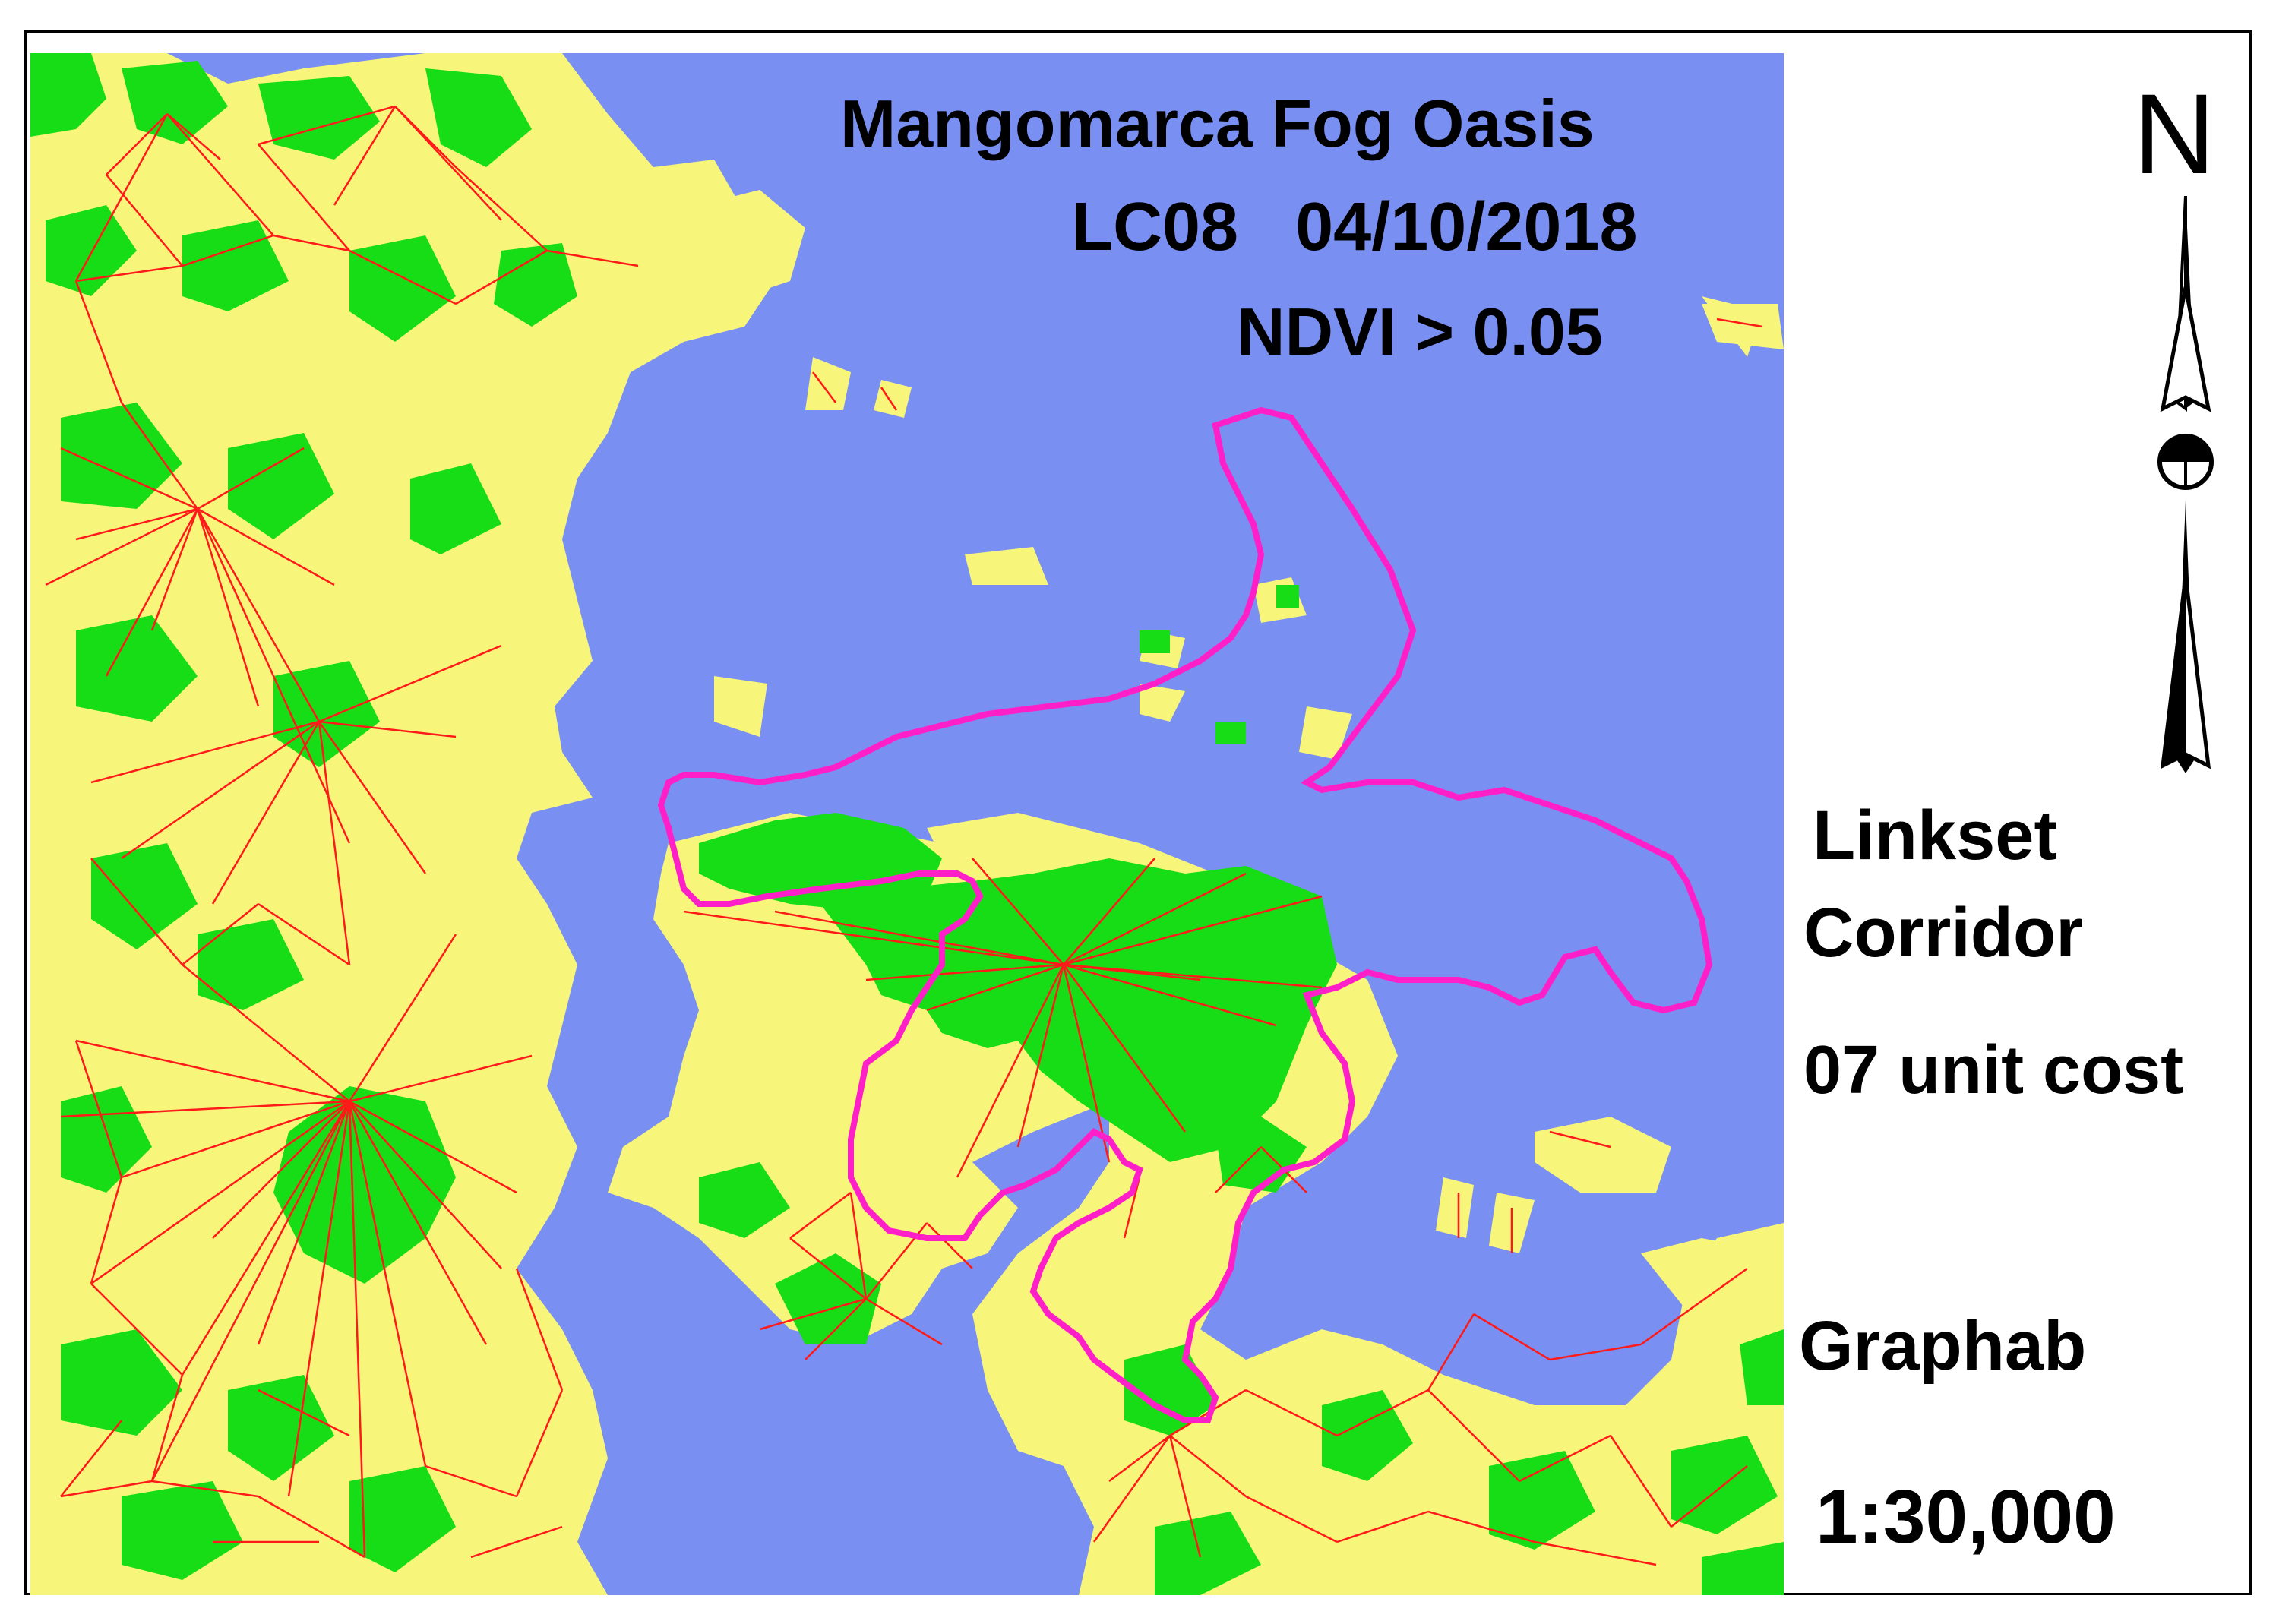 Image resolution: width=2276 pixels, height=1624 pixels. I want to click on legend-unit-cost: 07 unit cost, so click(1993, 1070).